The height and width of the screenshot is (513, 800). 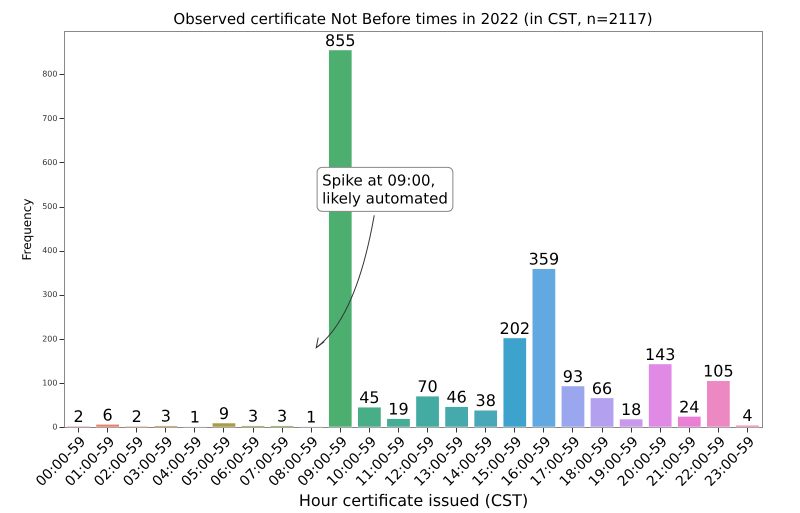 What do you see at coordinates (718, 371) in the screenshot?
I see `data-label: 105` at bounding box center [718, 371].